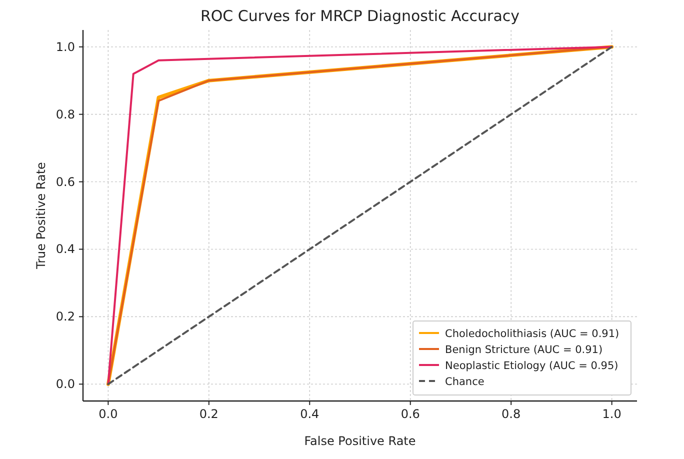 This screenshot has height=459, width=684. Describe the element at coordinates (410, 414) in the screenshot. I see `x-tick-label: 0.6` at that location.